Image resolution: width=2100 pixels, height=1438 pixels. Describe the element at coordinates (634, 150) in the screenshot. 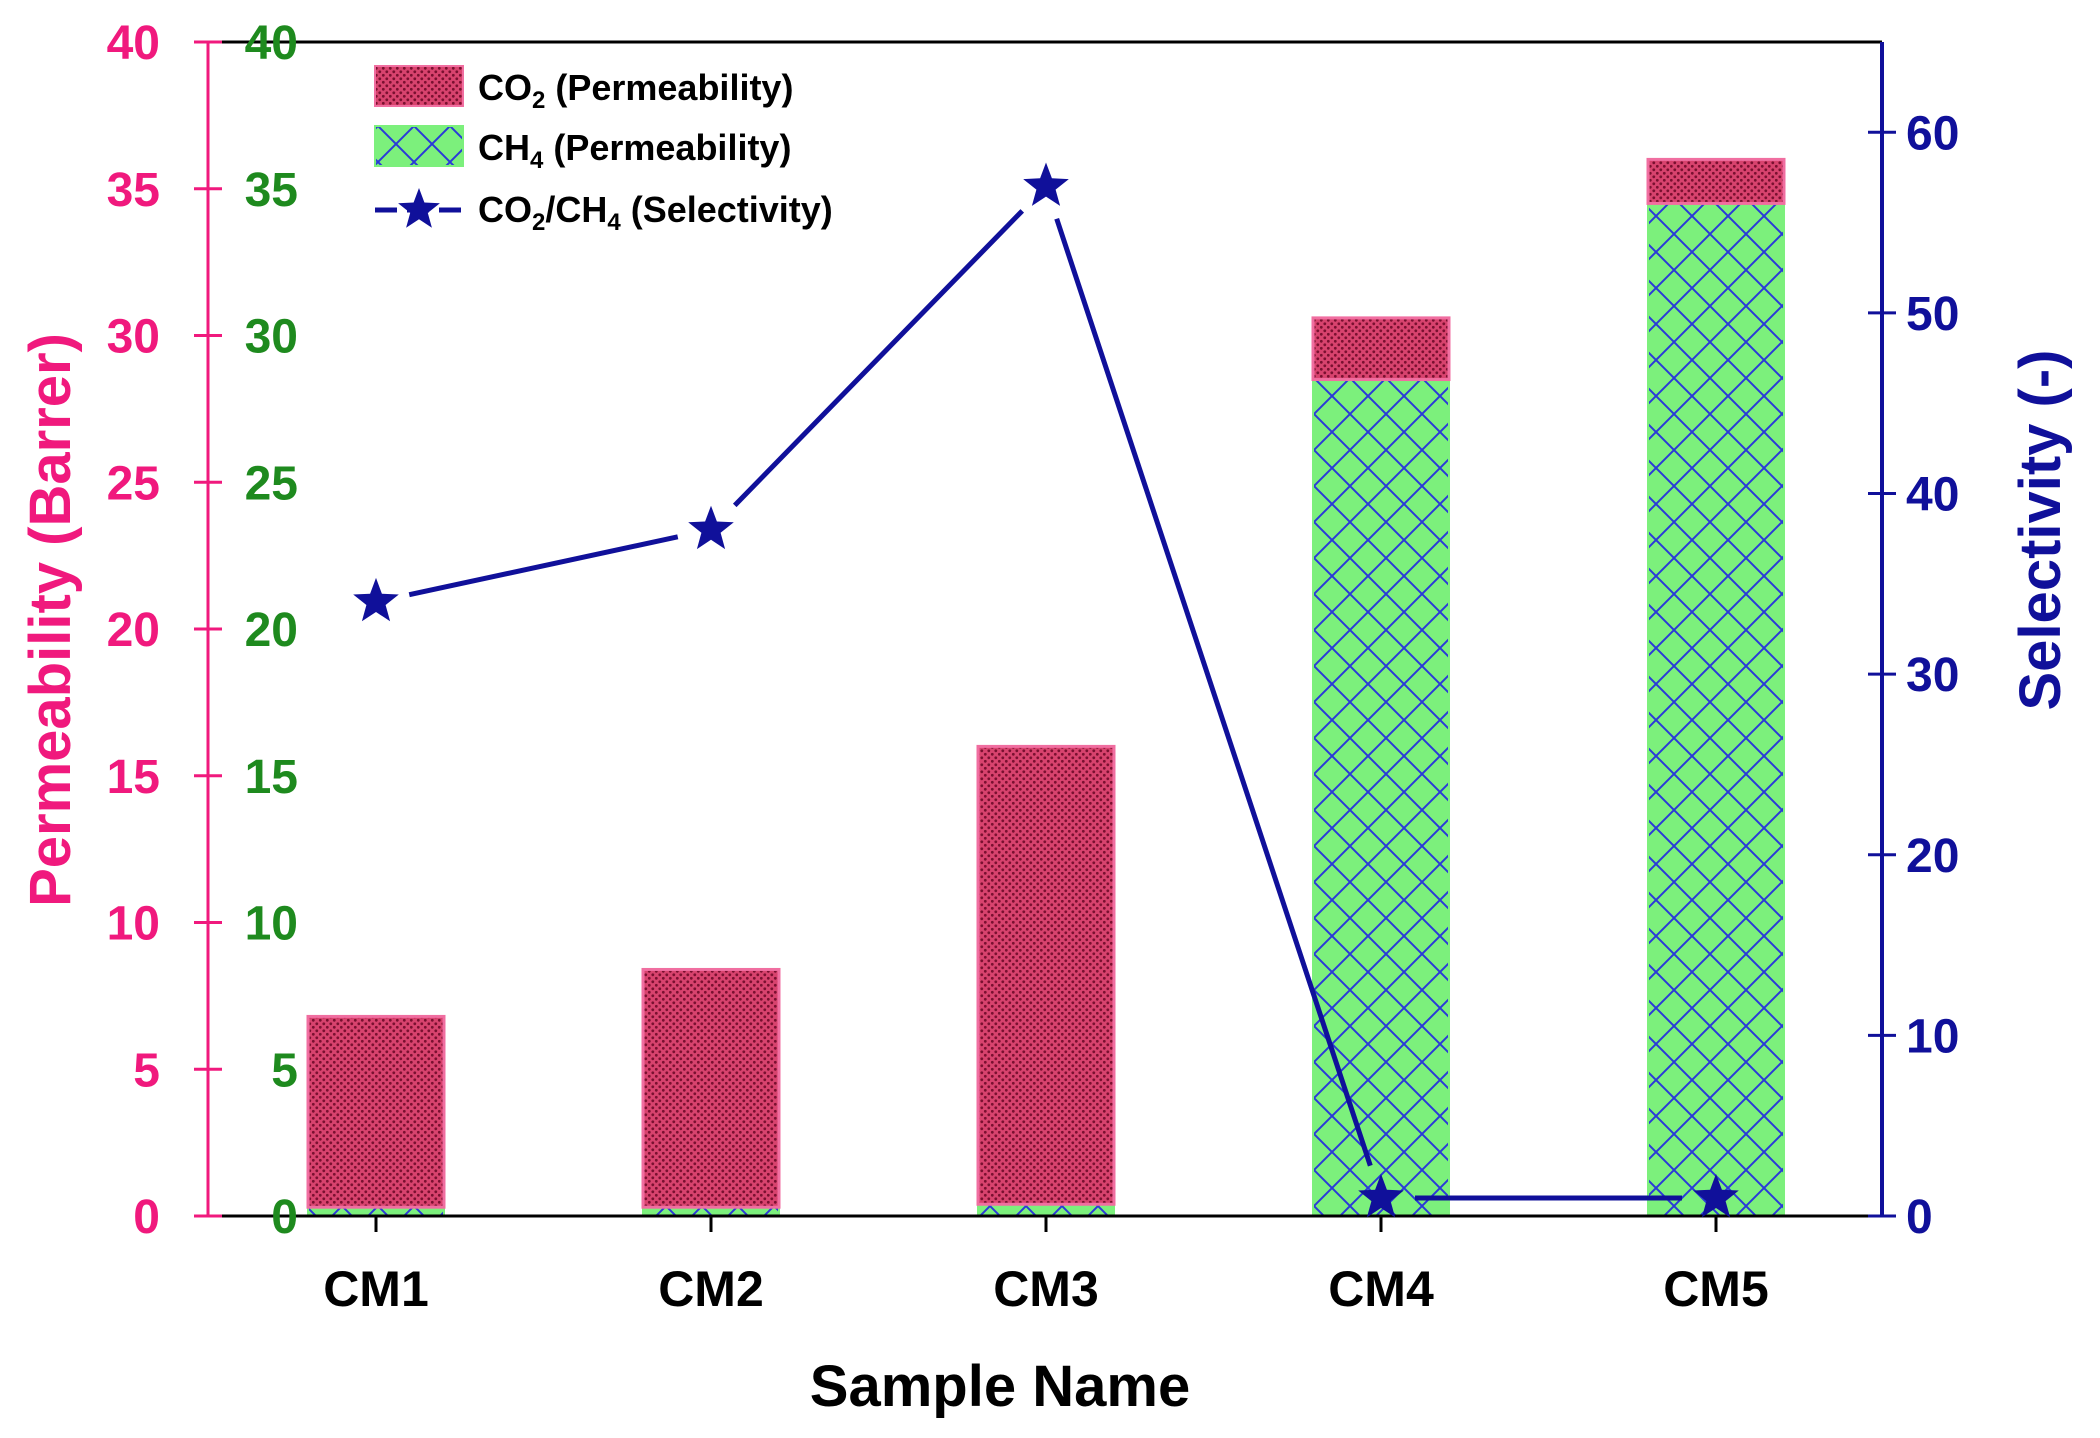

I see `legend-label-ch4: CH4 (Permeability)` at that location.